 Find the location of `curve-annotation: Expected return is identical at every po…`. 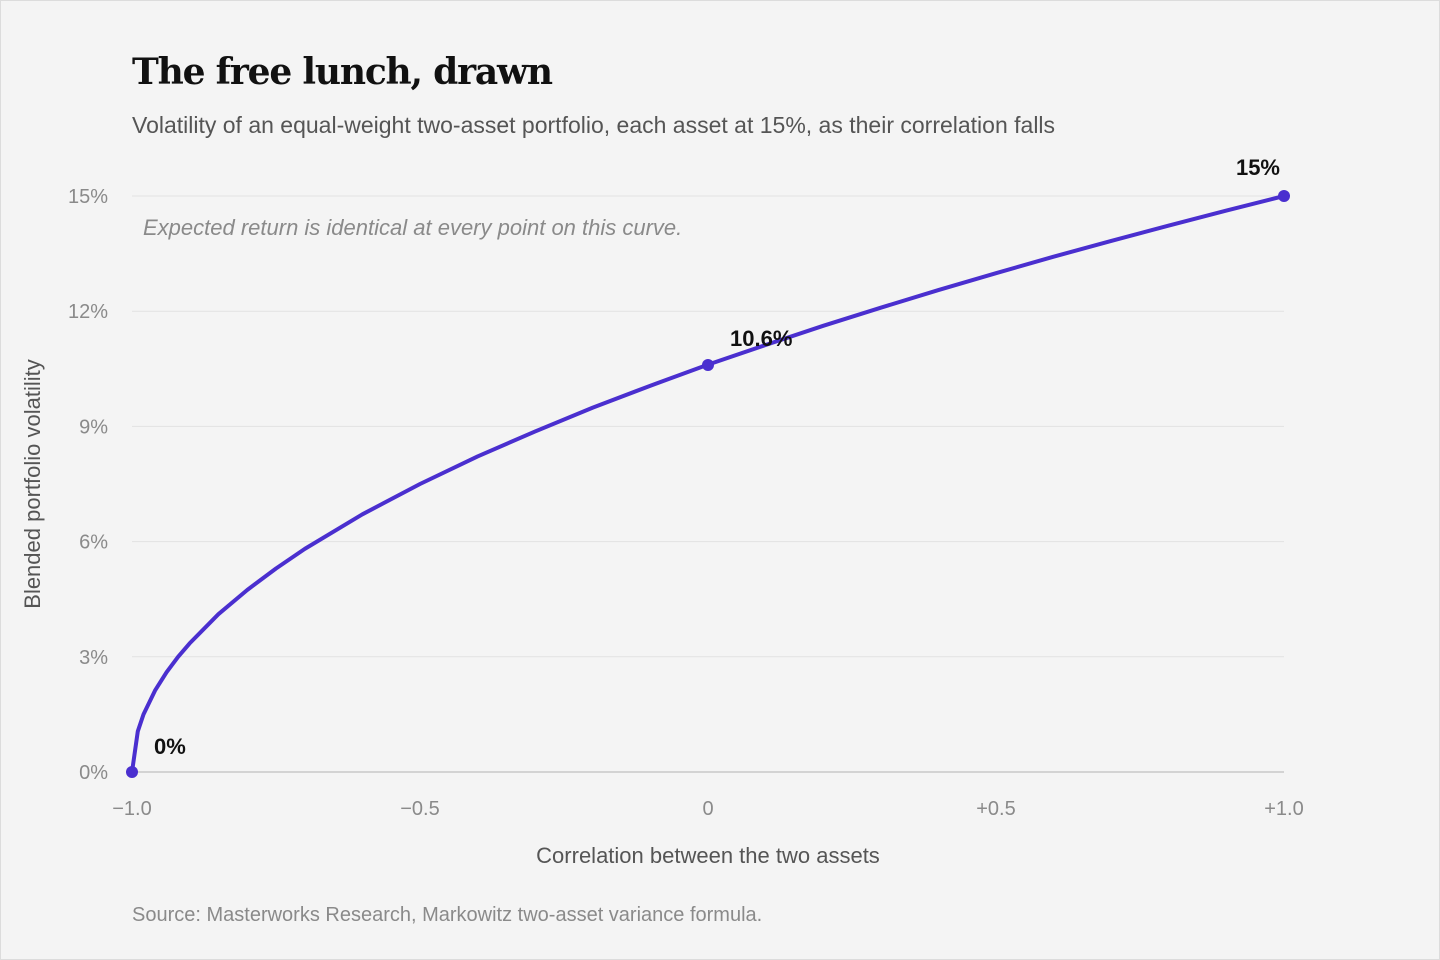

curve-annotation: Expected return is identical at every po… is located at coordinates (412, 227).